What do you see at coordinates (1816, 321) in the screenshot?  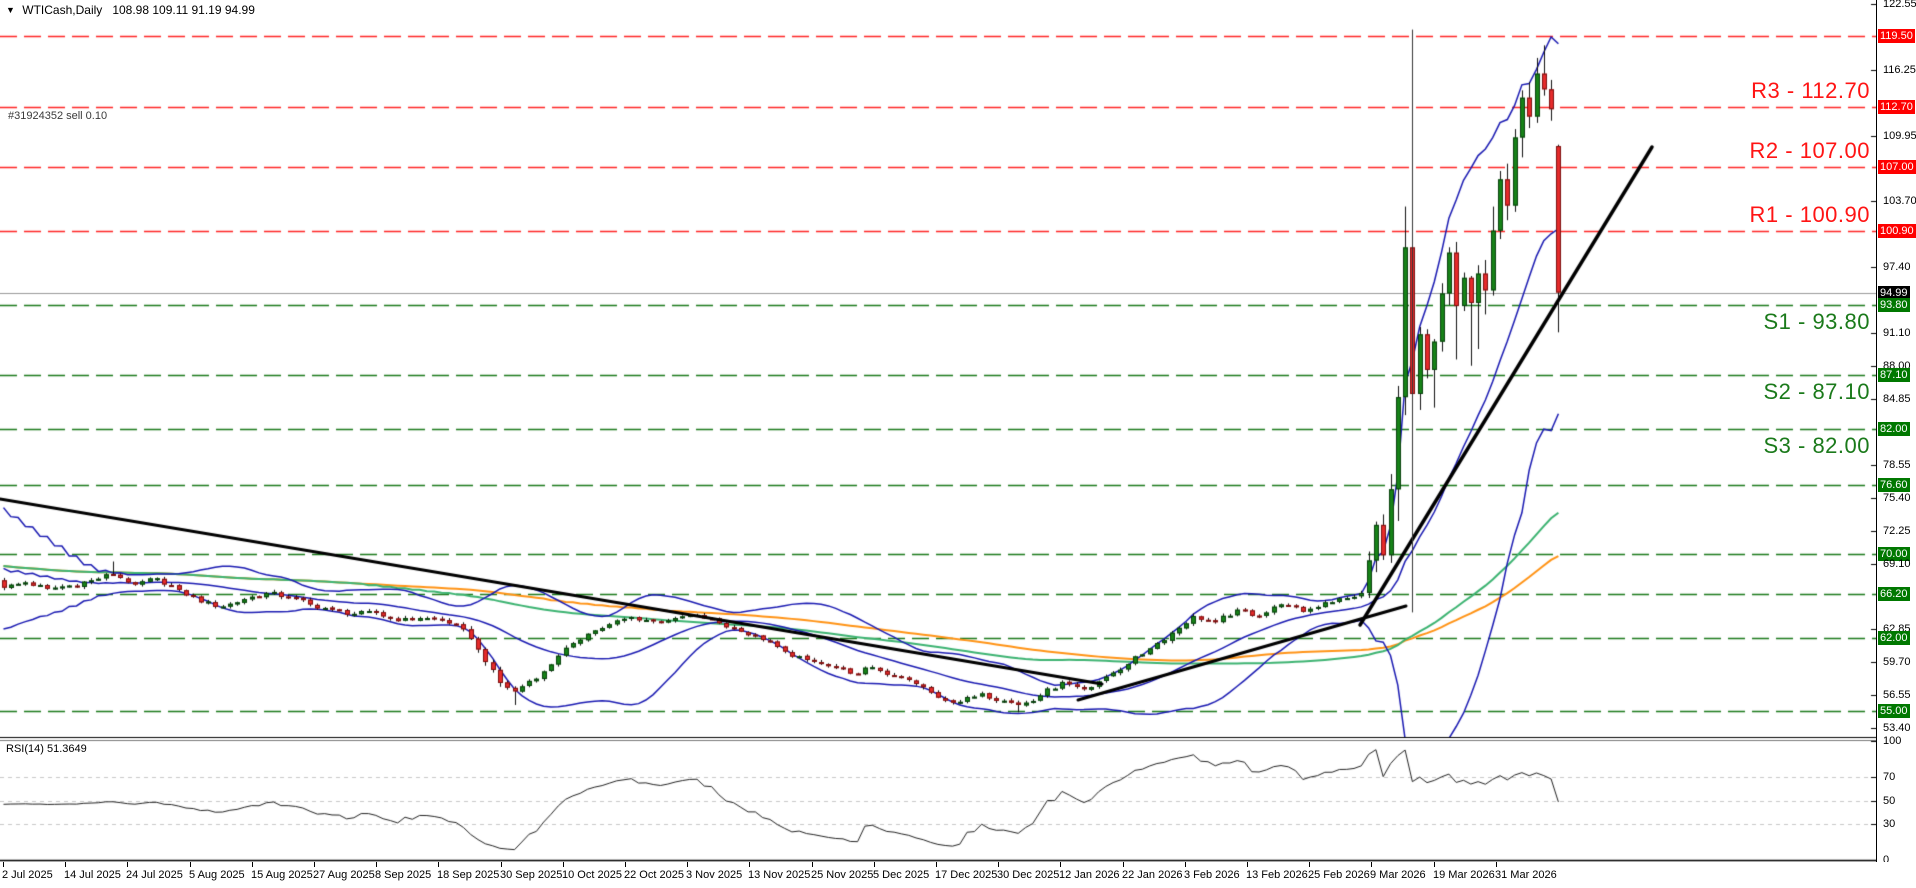 I see `support-label: S1 - 93.80` at bounding box center [1816, 321].